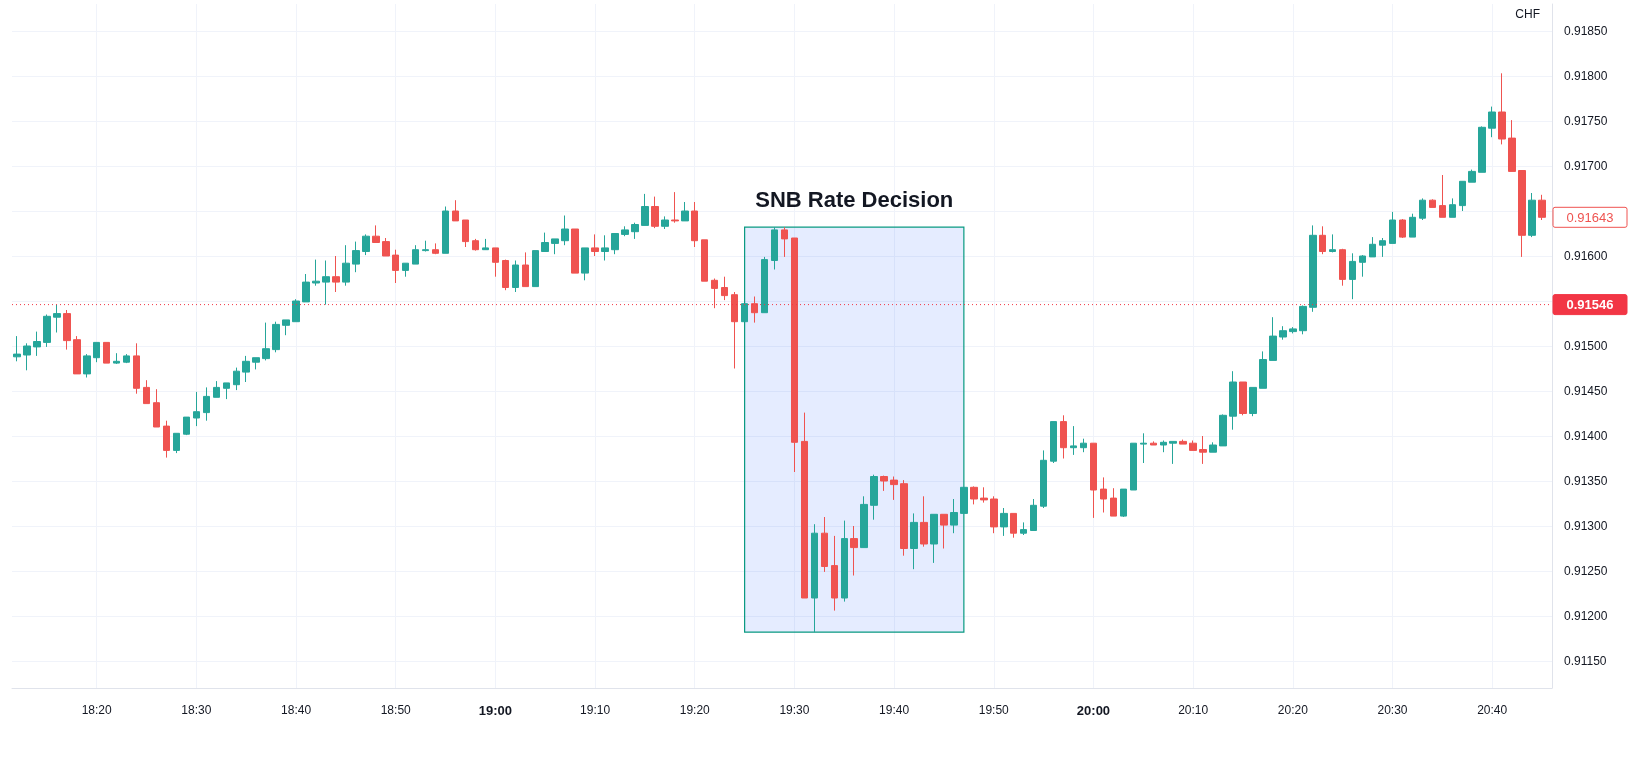  I want to click on x-tick-label: 18:20, so click(97, 710).